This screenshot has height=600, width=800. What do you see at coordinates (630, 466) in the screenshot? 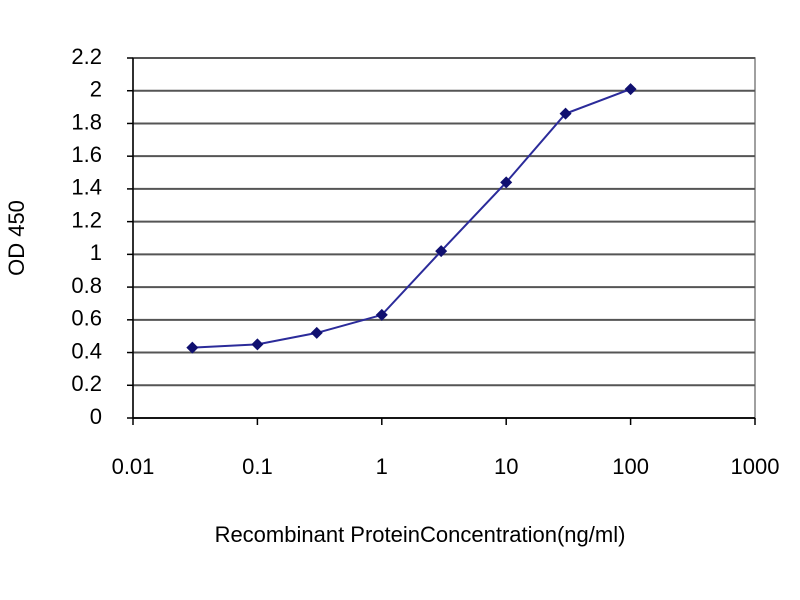
I see `x-tick-label: 100` at bounding box center [630, 466].